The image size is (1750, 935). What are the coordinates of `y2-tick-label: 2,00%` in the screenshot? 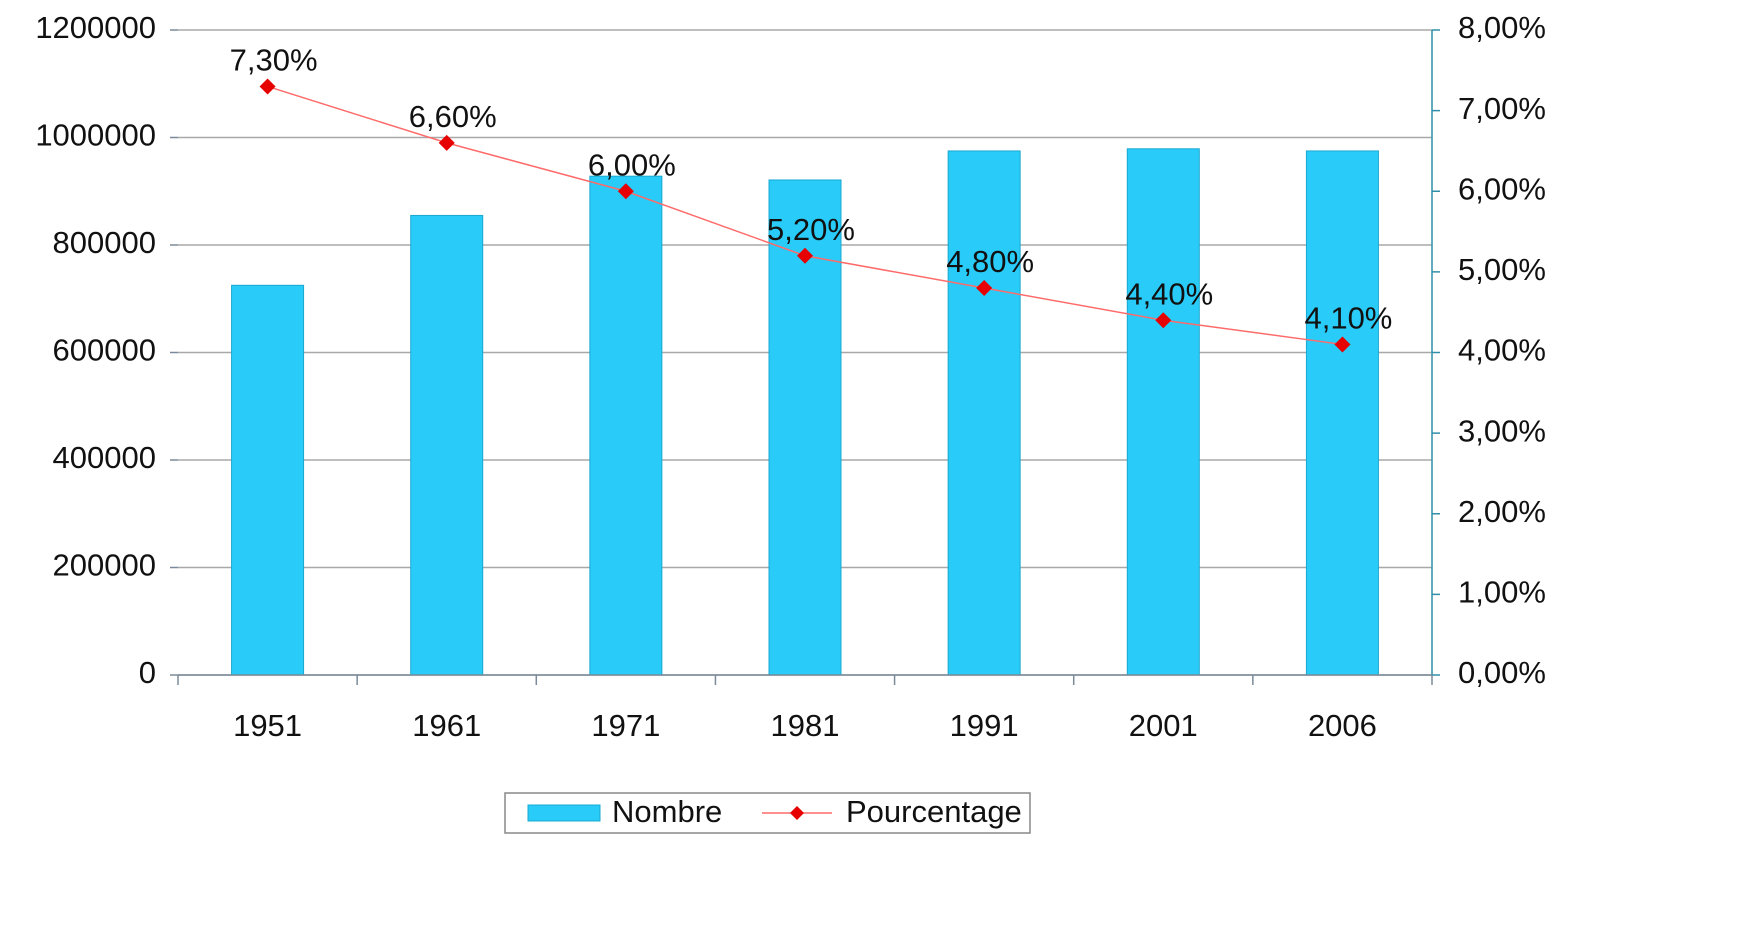 It's located at (1502, 511).